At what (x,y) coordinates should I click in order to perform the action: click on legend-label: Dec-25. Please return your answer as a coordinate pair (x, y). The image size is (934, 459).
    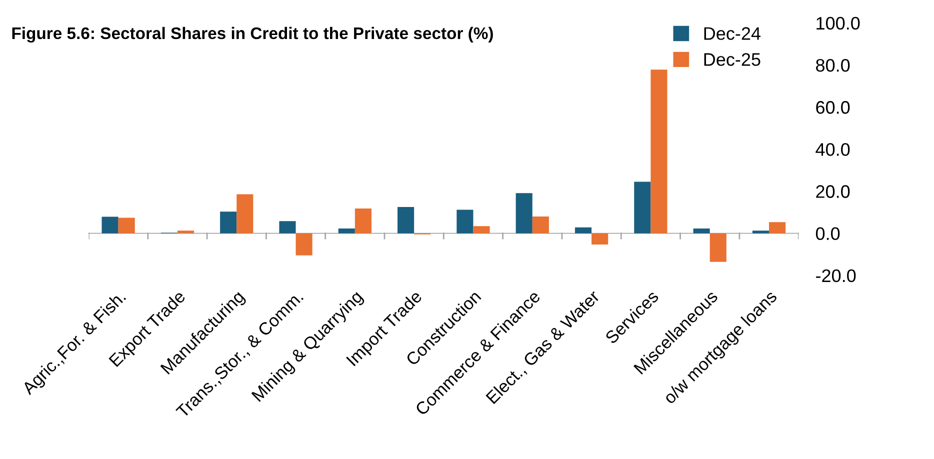
    Looking at the image, I should click on (732, 59).